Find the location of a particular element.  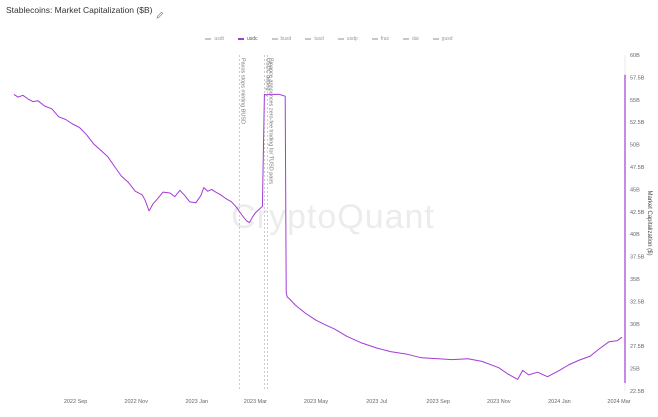

y-tick-label: 45B is located at coordinates (635, 190).